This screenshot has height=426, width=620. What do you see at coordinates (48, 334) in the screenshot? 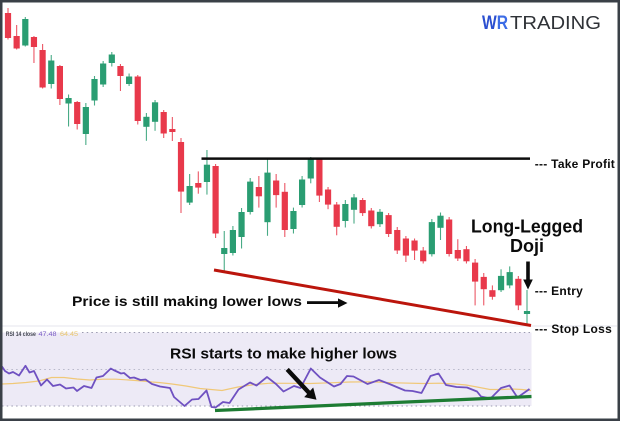
I see `svg-text: 47.48` at bounding box center [48, 334].